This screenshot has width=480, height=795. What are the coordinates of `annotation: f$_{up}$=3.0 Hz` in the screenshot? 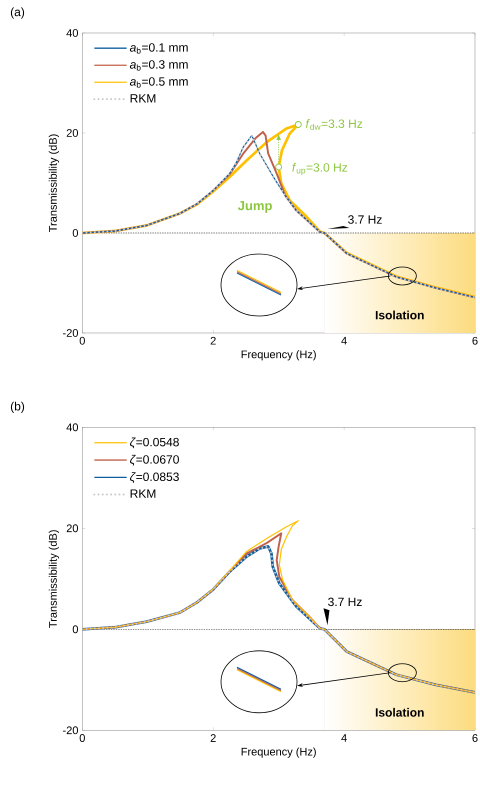 It's located at (320, 169).